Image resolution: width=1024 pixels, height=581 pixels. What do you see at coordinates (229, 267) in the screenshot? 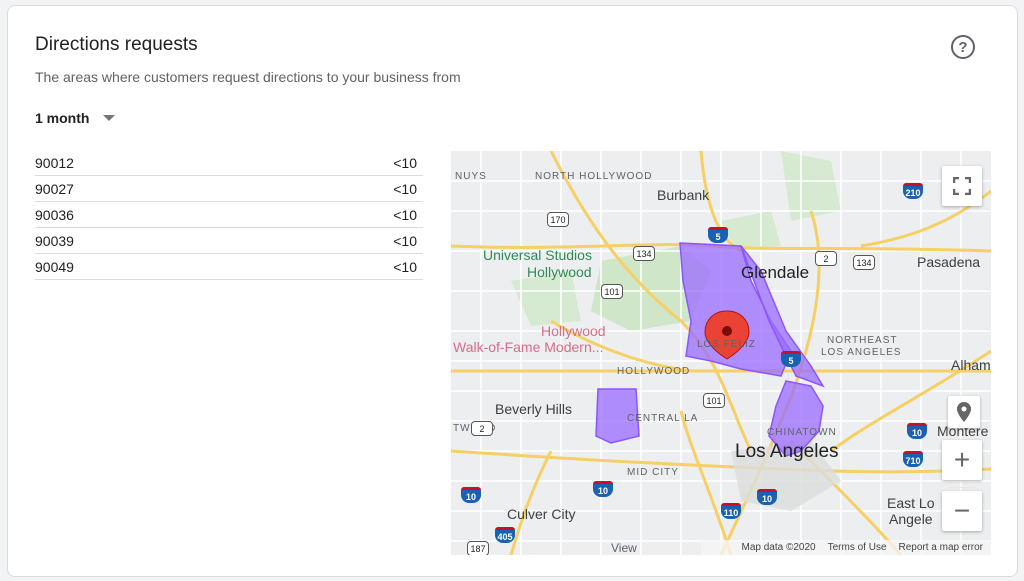
I see `table-row: 90049 <10` at bounding box center [229, 267].